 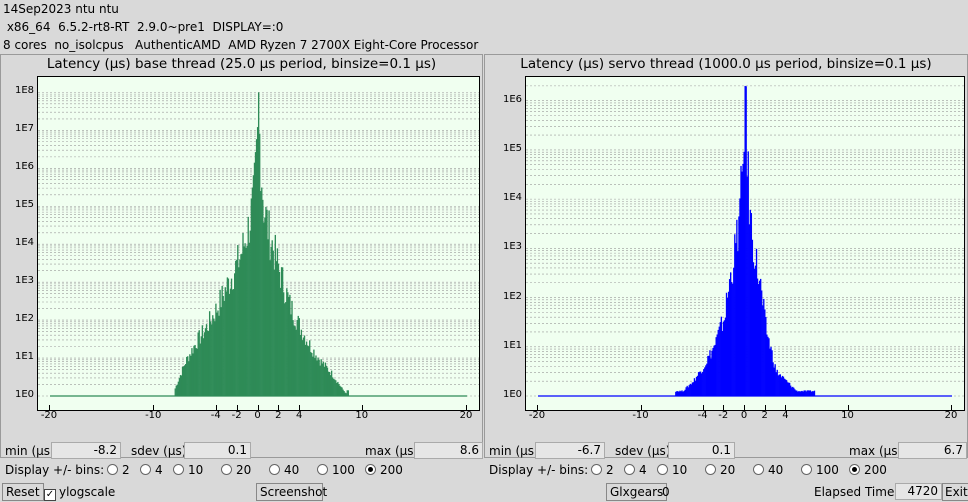 What do you see at coordinates (362, 415) in the screenshot?
I see `x-tick-label: 10` at bounding box center [362, 415].